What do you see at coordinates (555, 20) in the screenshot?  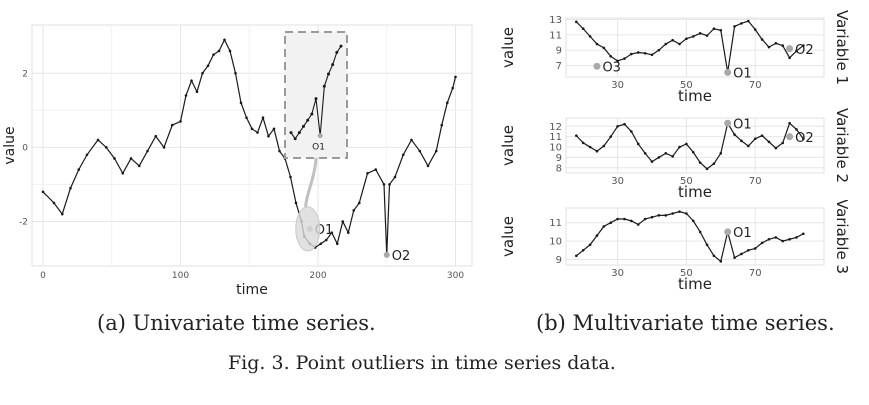 I see `y-tick-label: 13` at bounding box center [555, 20].